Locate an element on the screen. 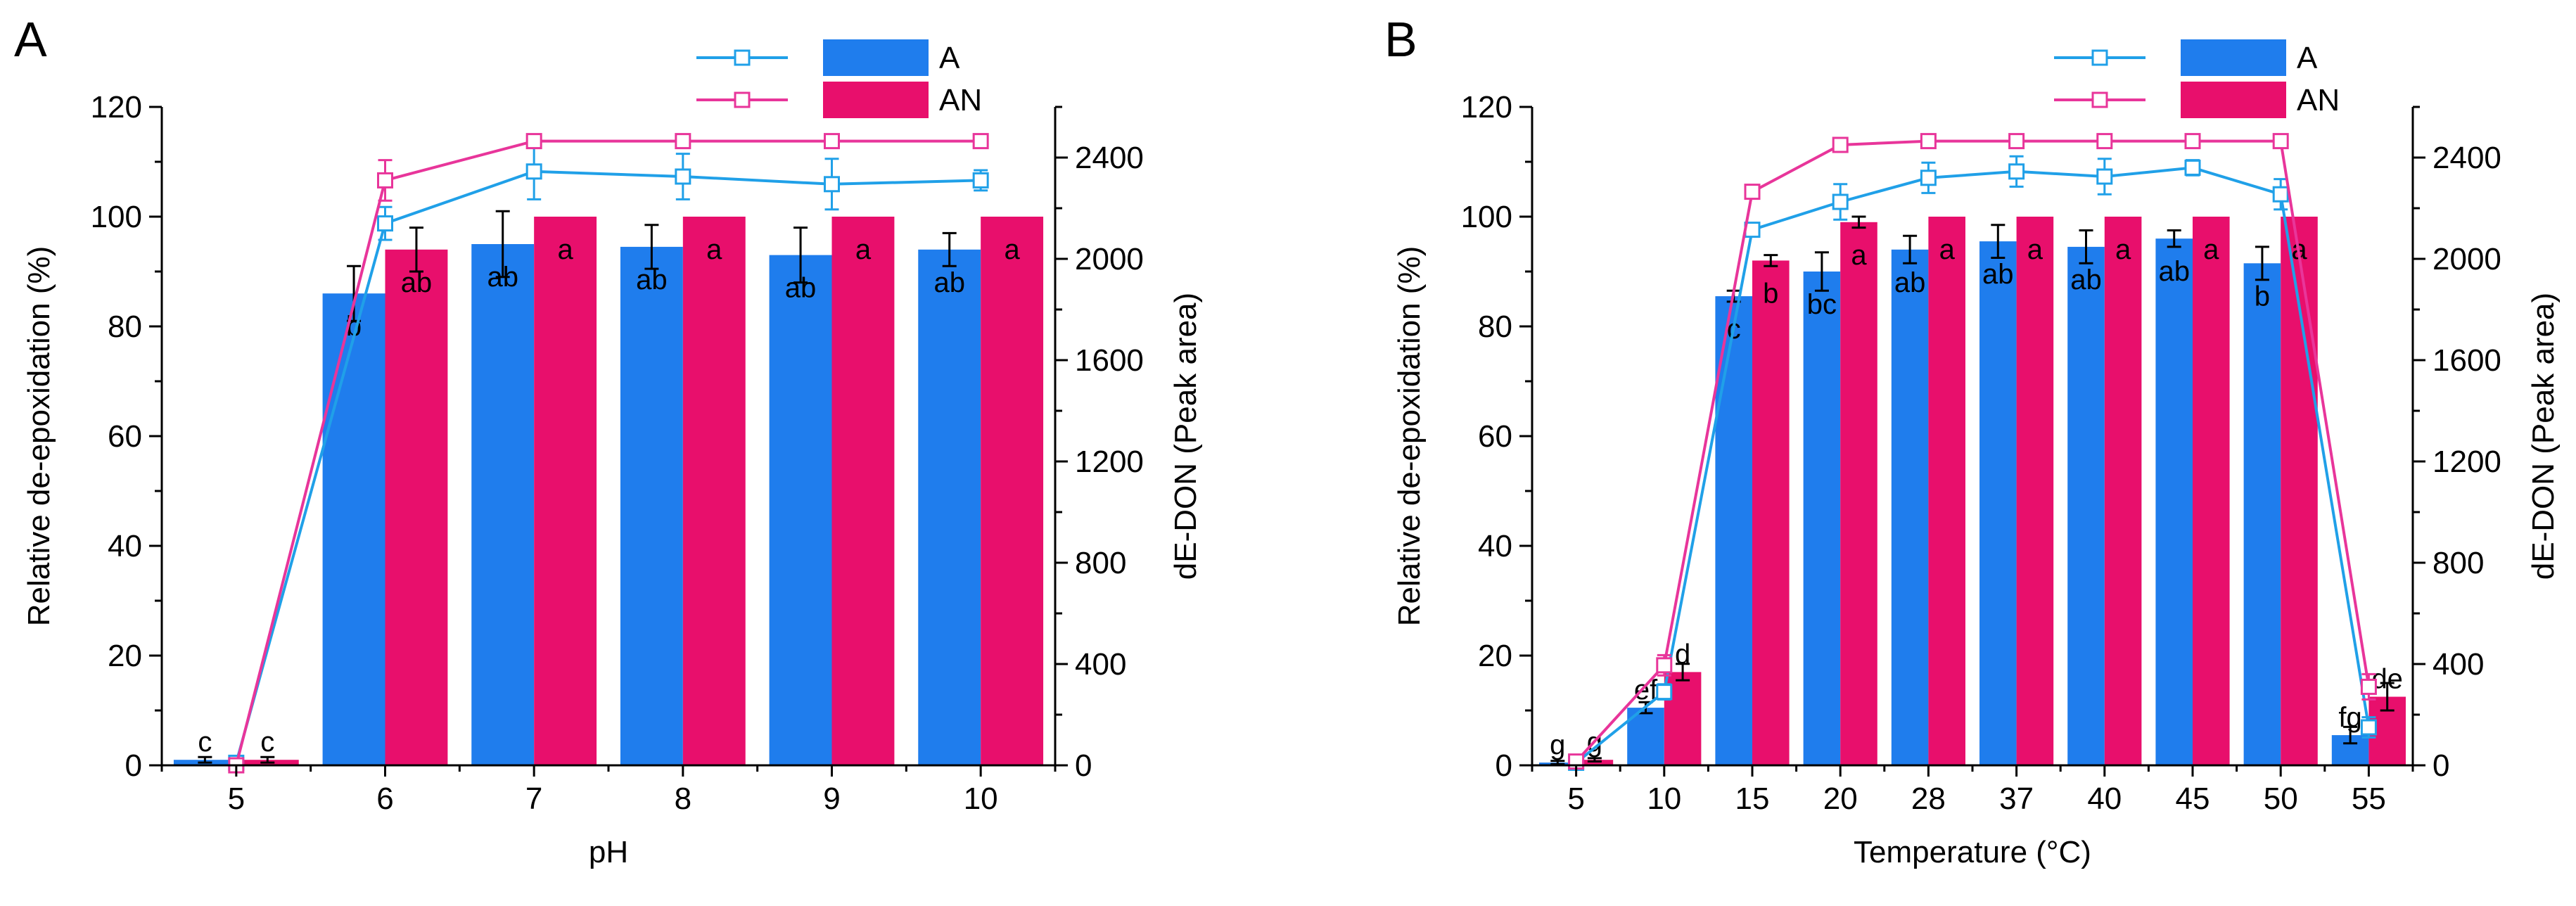  y2-axis-label: dE-DON (Peak area) is located at coordinates (1185, 436).